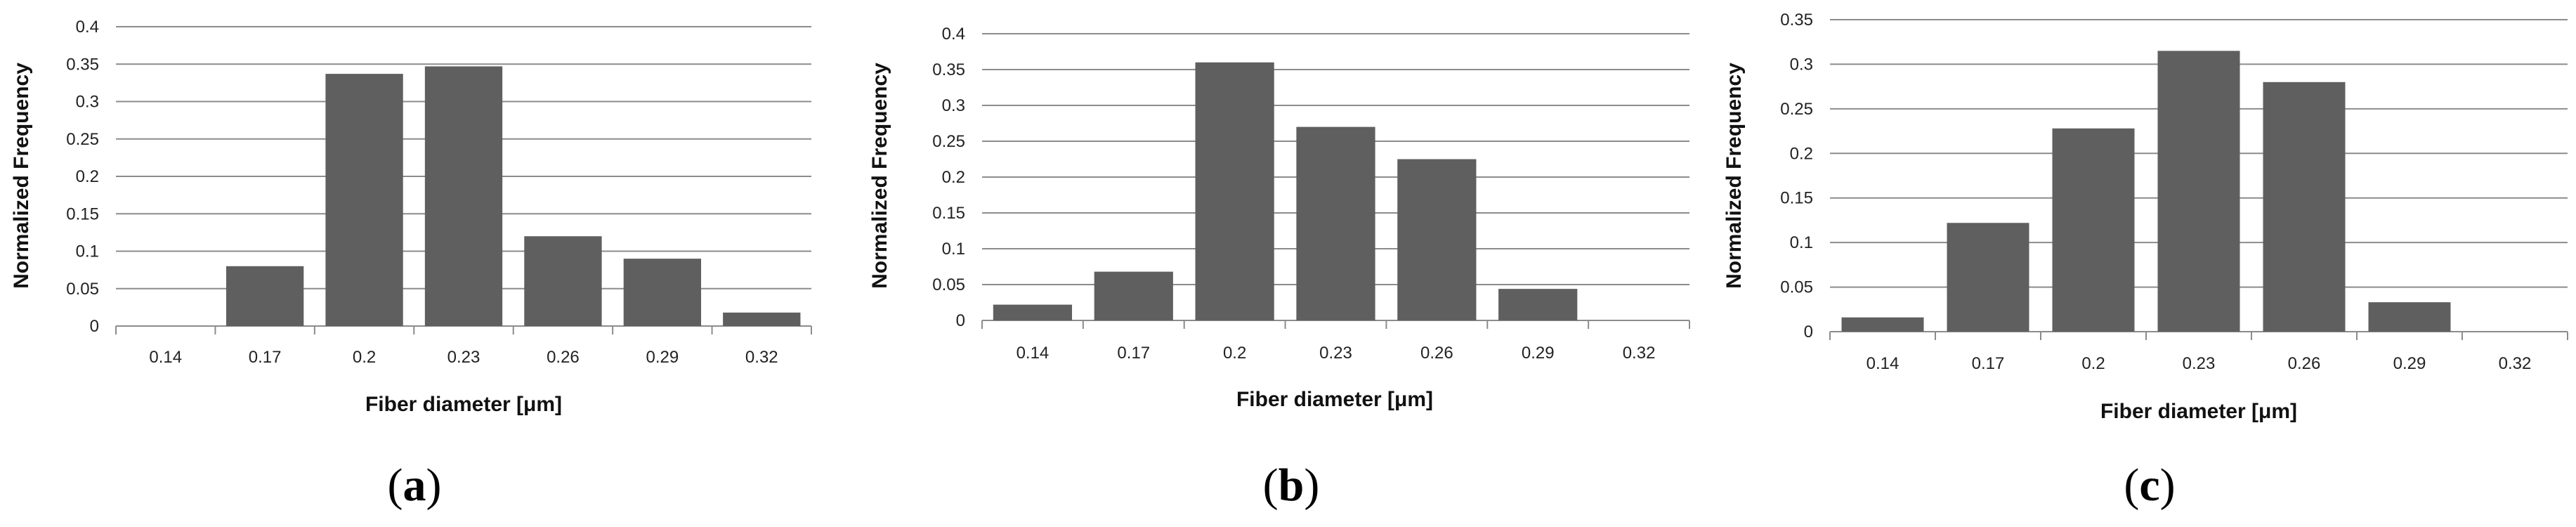 This screenshot has height=527, width=2576. Describe the element at coordinates (1291, 485) in the screenshot. I see `panel-label: (b)` at that location.